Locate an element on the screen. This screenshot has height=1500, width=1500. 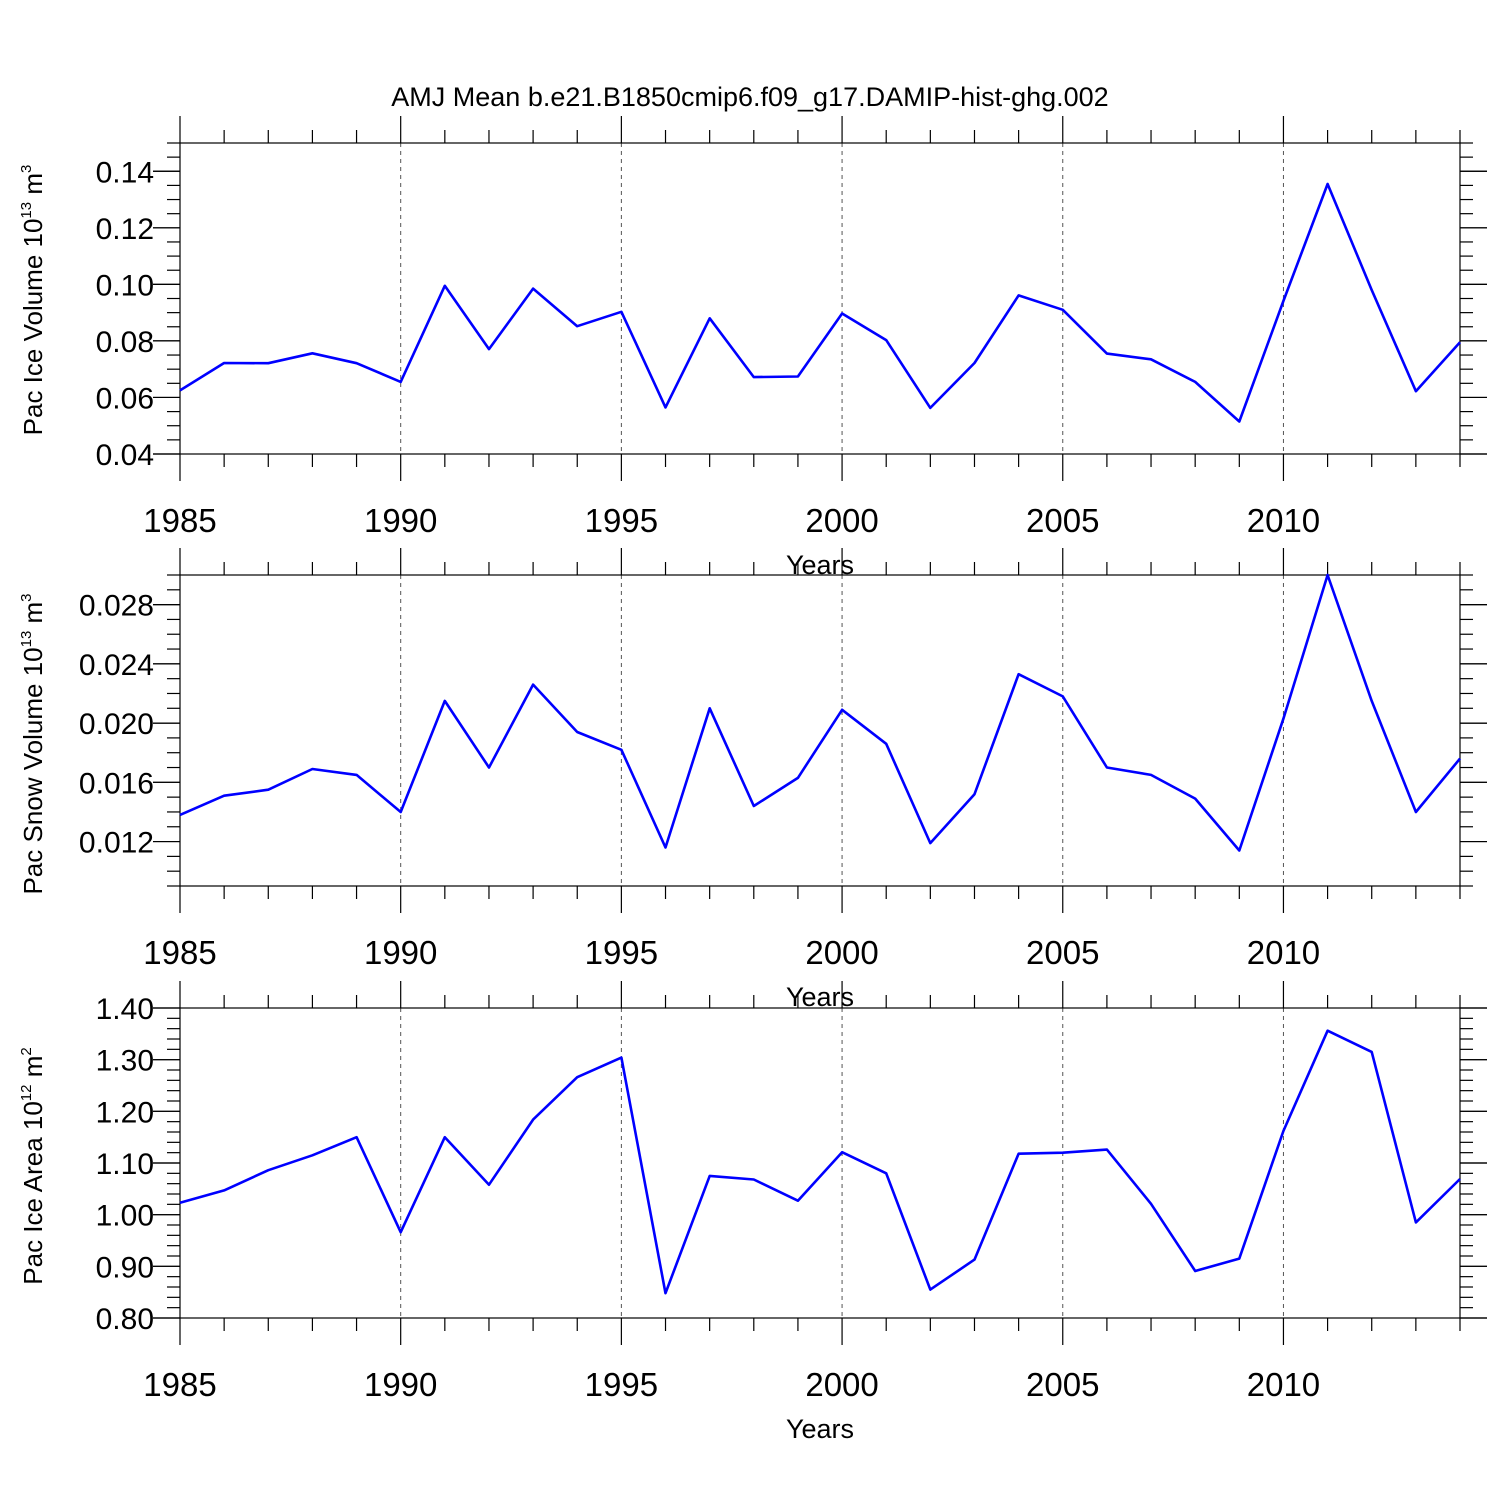
y-tick-label: 1.10 is located at coordinates (125, 1164).